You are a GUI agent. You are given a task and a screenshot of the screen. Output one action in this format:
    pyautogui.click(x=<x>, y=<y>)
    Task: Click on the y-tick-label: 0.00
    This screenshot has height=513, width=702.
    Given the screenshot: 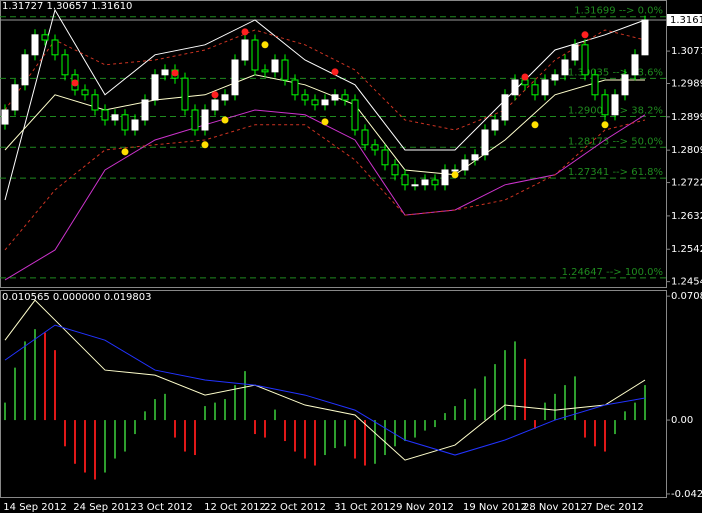 What is the action you would take?
    pyautogui.click(x=682, y=420)
    